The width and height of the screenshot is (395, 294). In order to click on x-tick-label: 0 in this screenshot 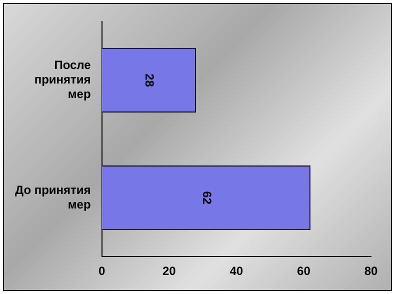, I will do `click(102, 271)`.